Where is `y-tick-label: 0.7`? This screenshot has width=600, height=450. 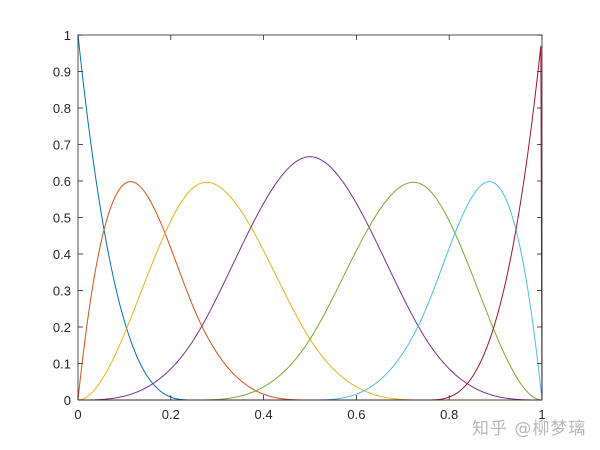 y-tick-label: 0.7 is located at coordinates (62, 145).